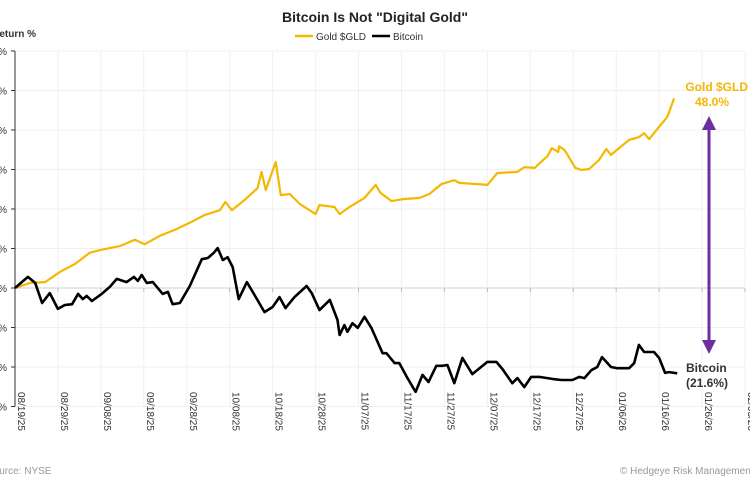 The height and width of the screenshot is (480, 750). I want to click on y-tick-label: 40%, so click(3, 131).